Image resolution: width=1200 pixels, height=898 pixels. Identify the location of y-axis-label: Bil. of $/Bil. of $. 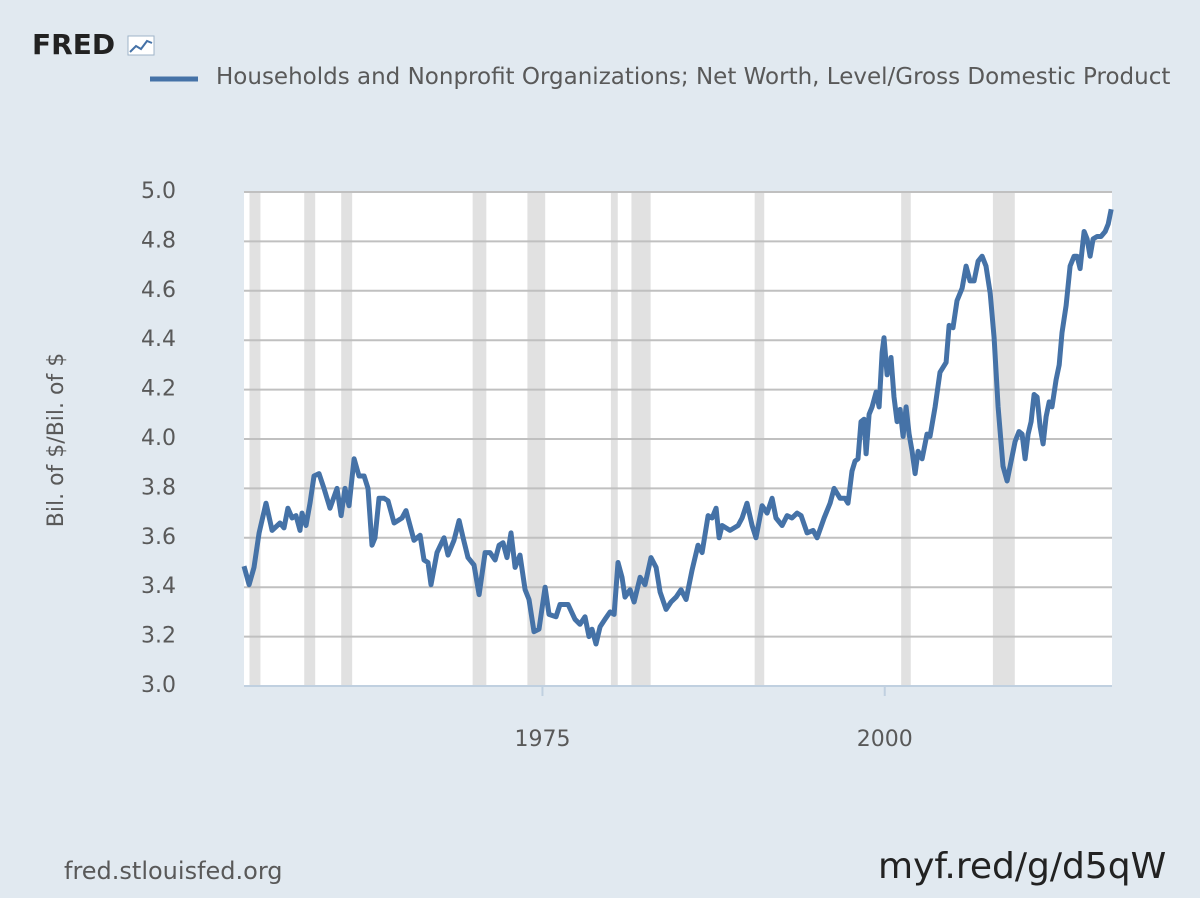
(56, 440).